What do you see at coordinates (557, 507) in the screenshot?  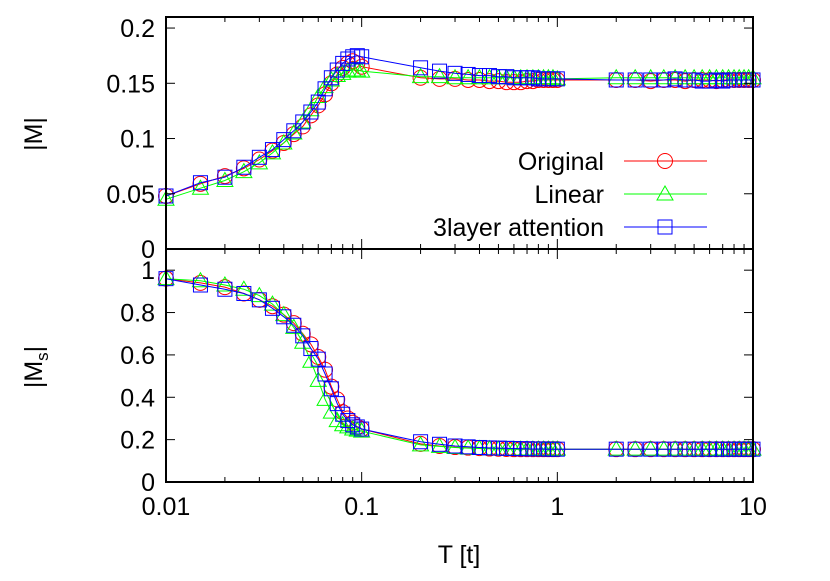 I see `x-tick-label: 1` at bounding box center [557, 507].